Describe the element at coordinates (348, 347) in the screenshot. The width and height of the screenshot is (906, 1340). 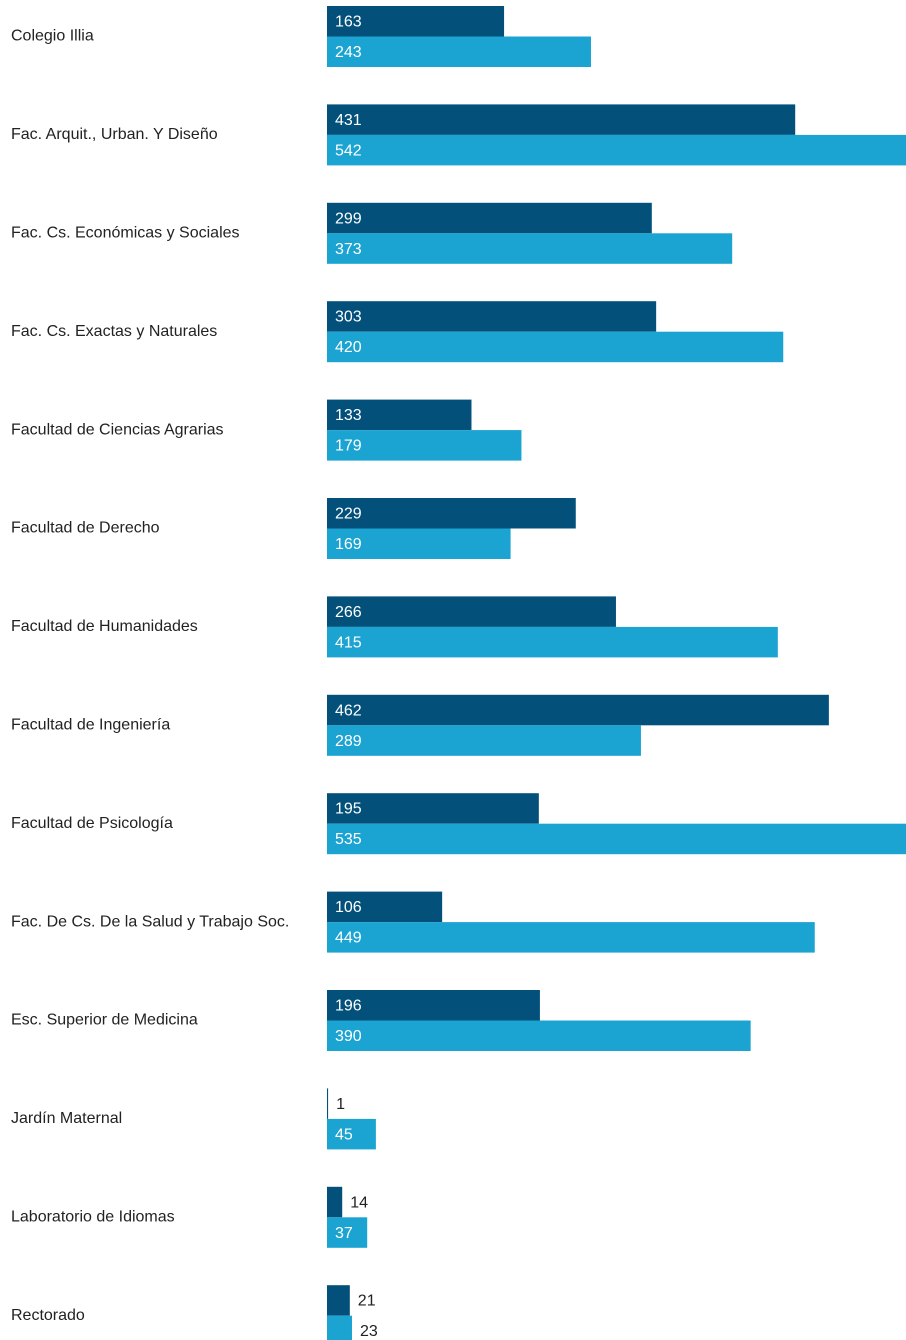
I see `value-label: 420` at that location.